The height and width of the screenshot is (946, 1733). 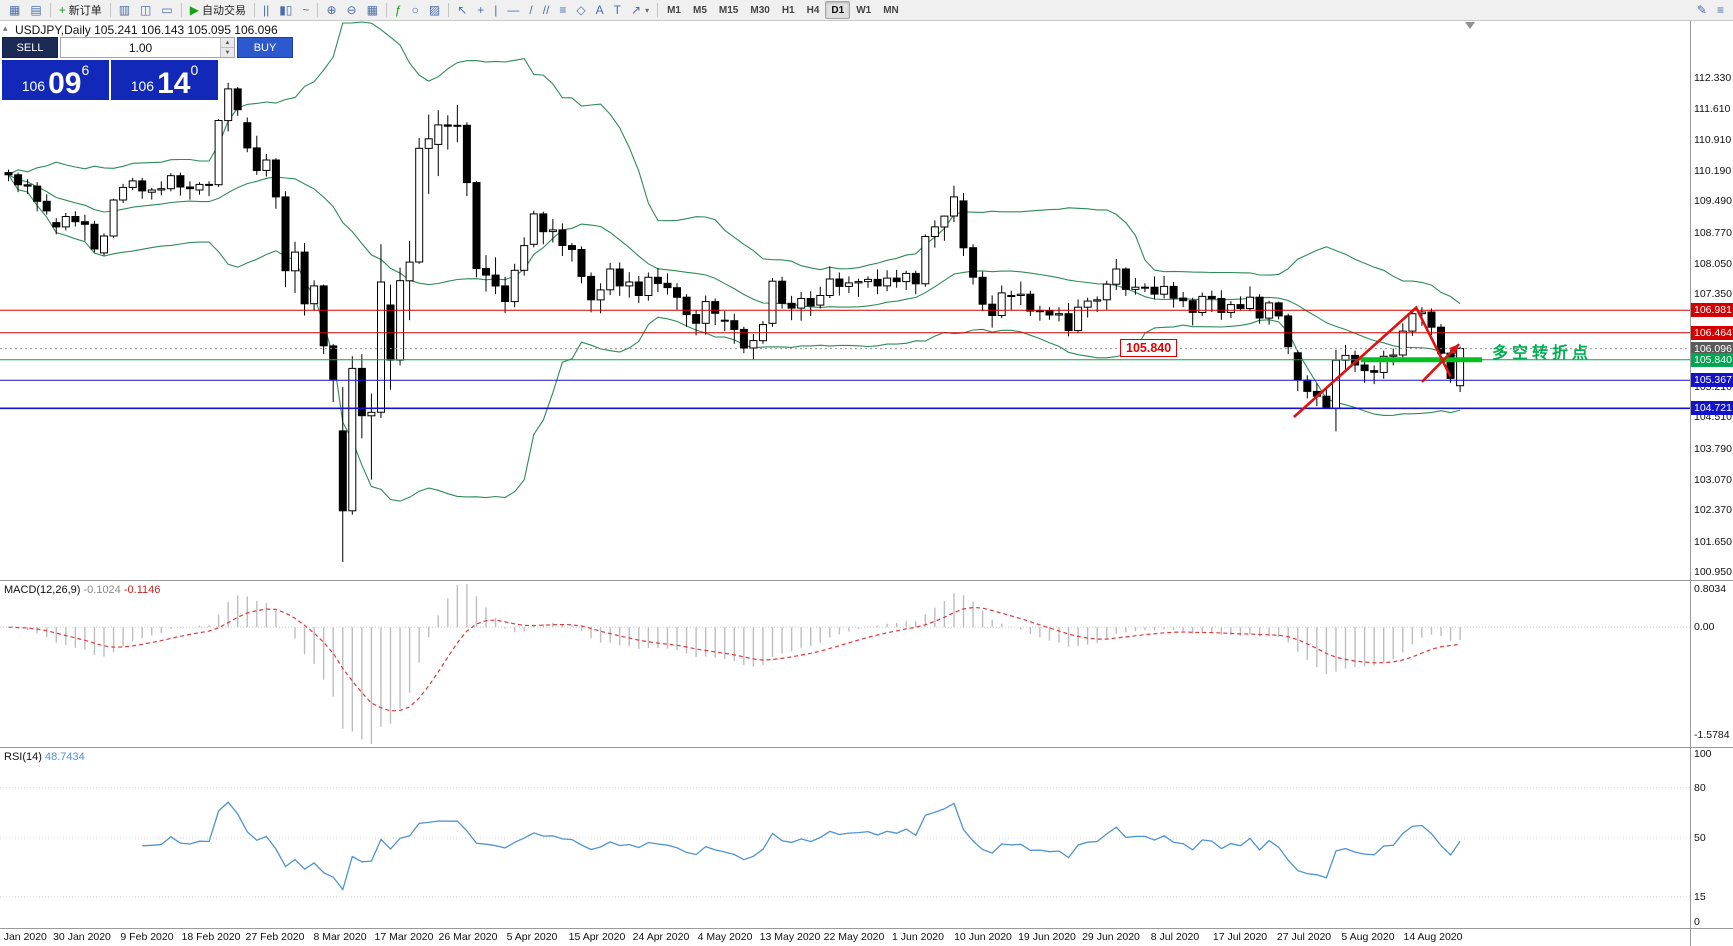 What do you see at coordinates (647, 10) in the screenshot?
I see `arrow-tools-icon-caret: ▾` at bounding box center [647, 10].